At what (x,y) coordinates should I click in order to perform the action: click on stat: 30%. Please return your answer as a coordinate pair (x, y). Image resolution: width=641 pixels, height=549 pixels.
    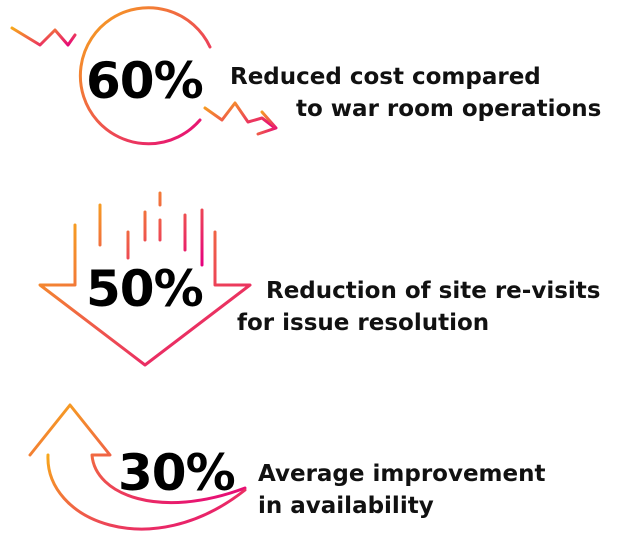
    Looking at the image, I should click on (176, 473).